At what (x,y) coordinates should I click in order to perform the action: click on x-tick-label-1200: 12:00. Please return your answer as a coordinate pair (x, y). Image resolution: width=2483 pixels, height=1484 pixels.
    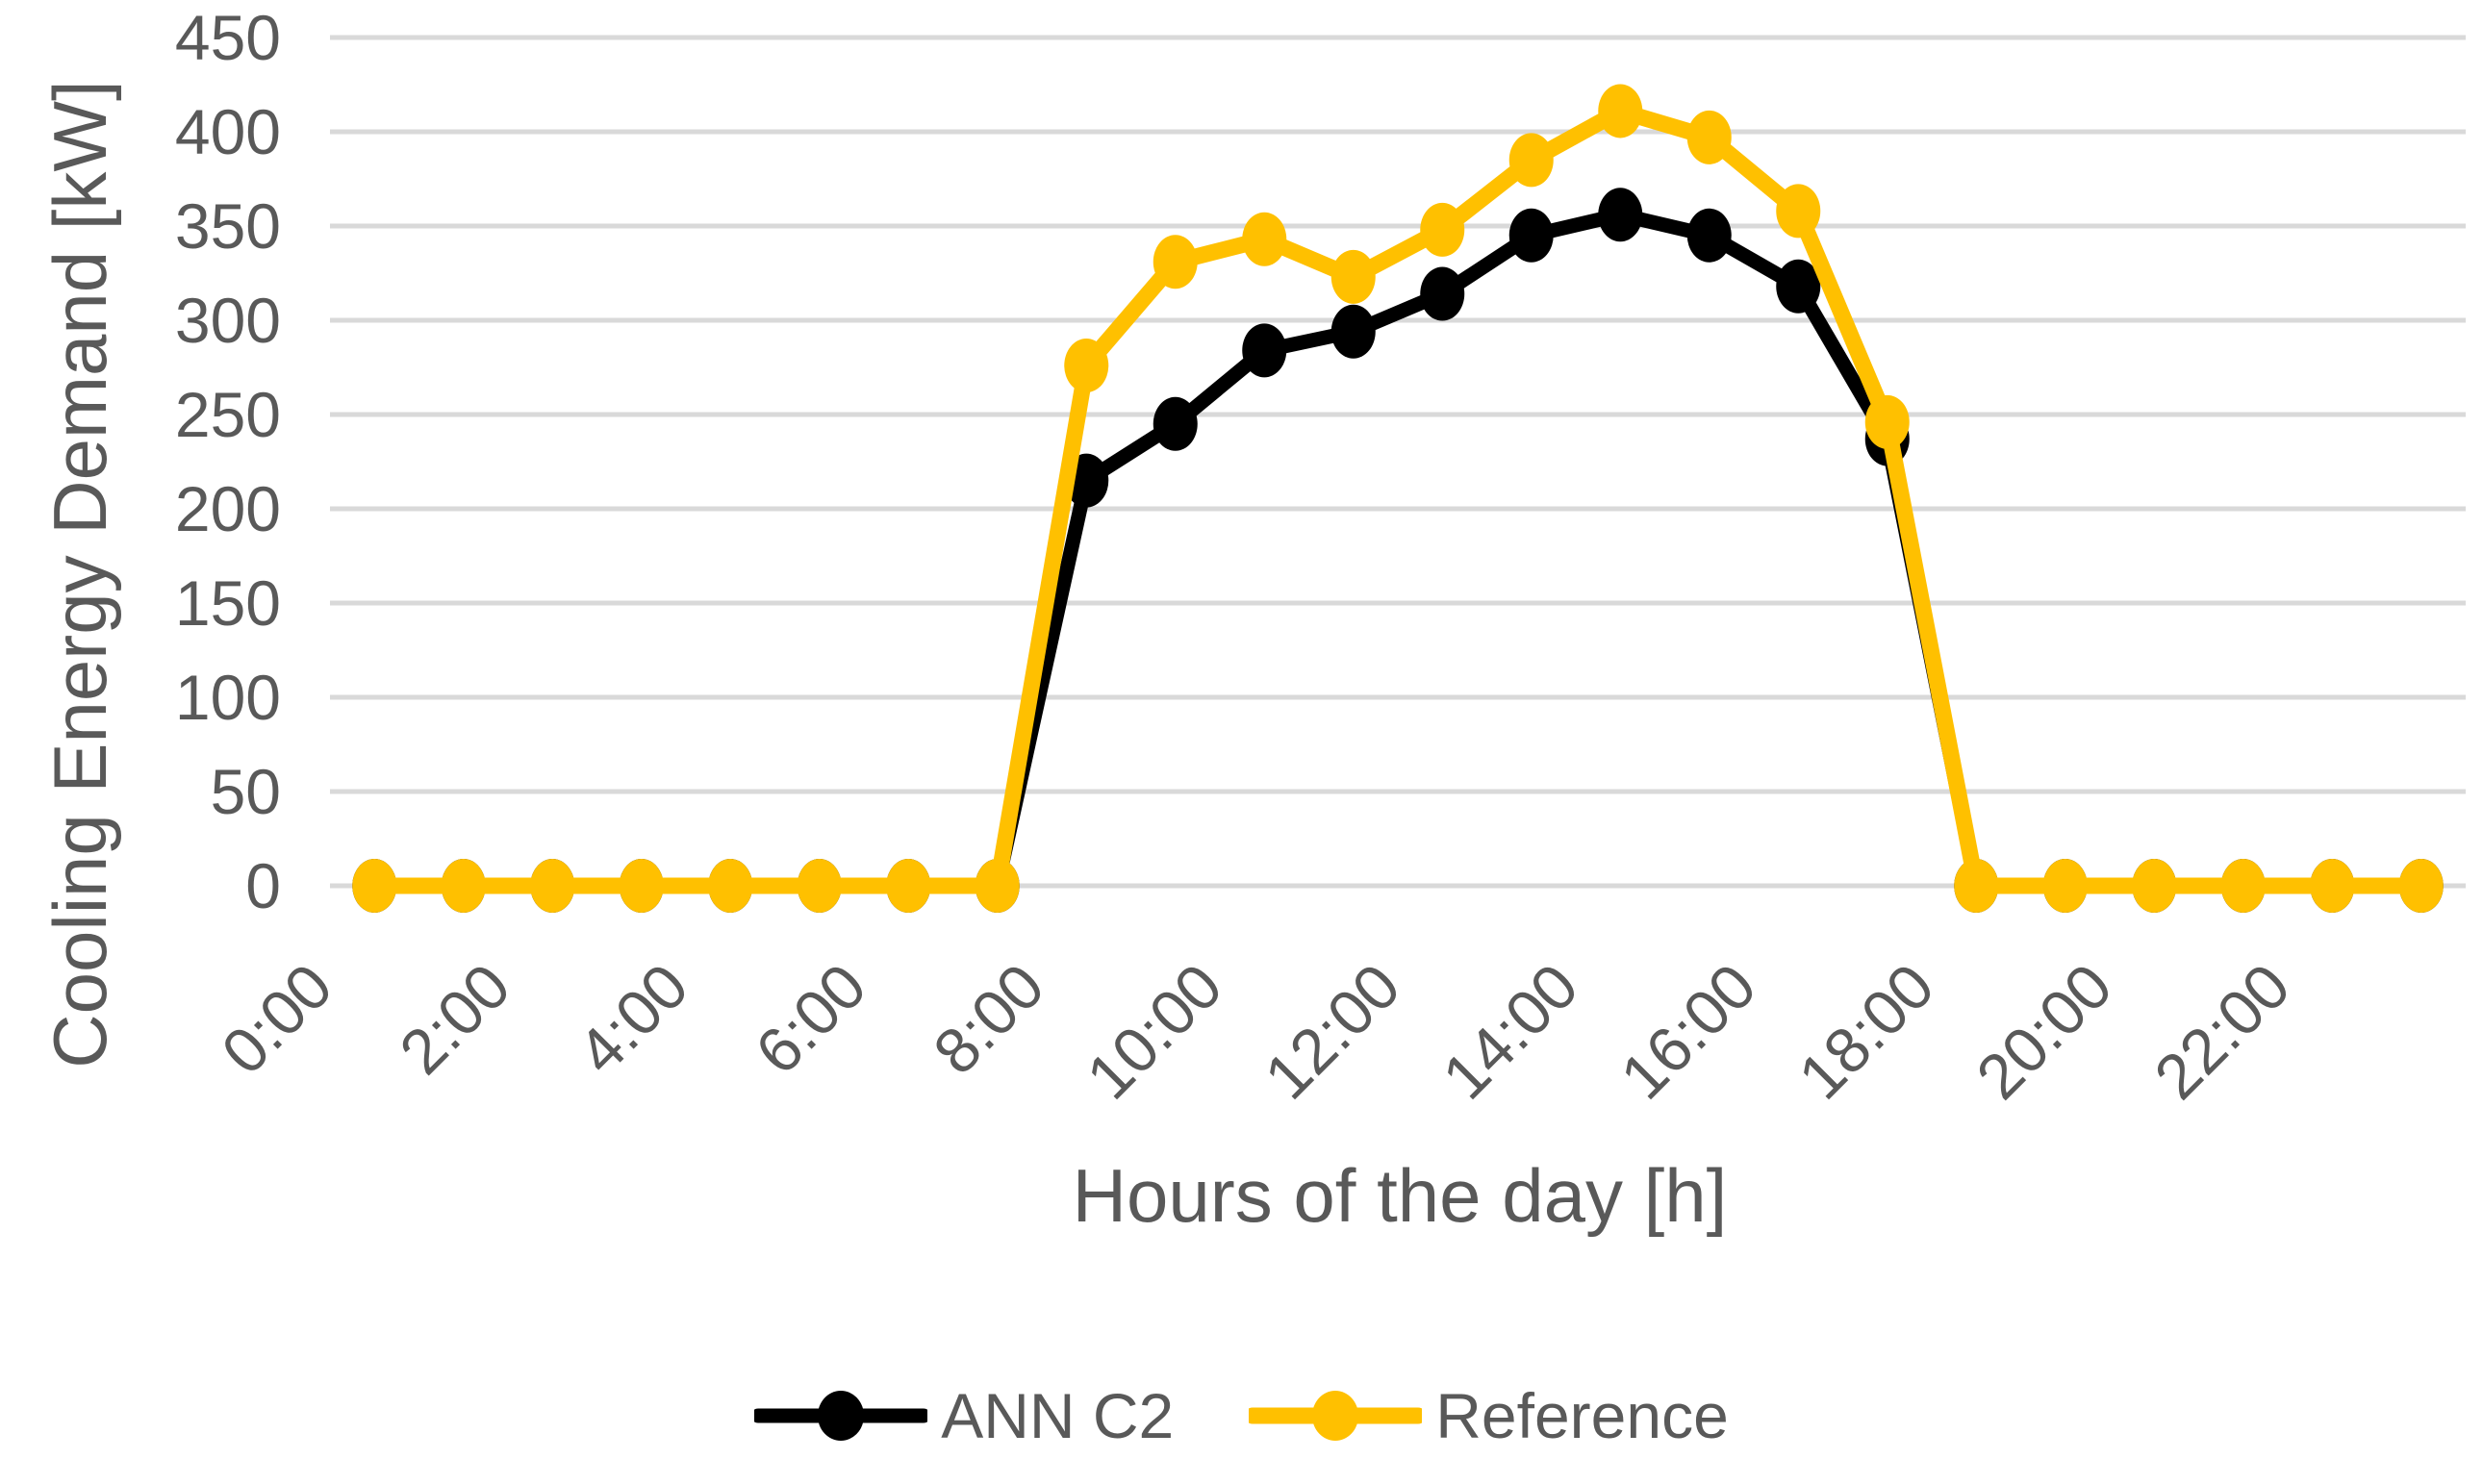
    Looking at the image, I should click on (1332, 1031).